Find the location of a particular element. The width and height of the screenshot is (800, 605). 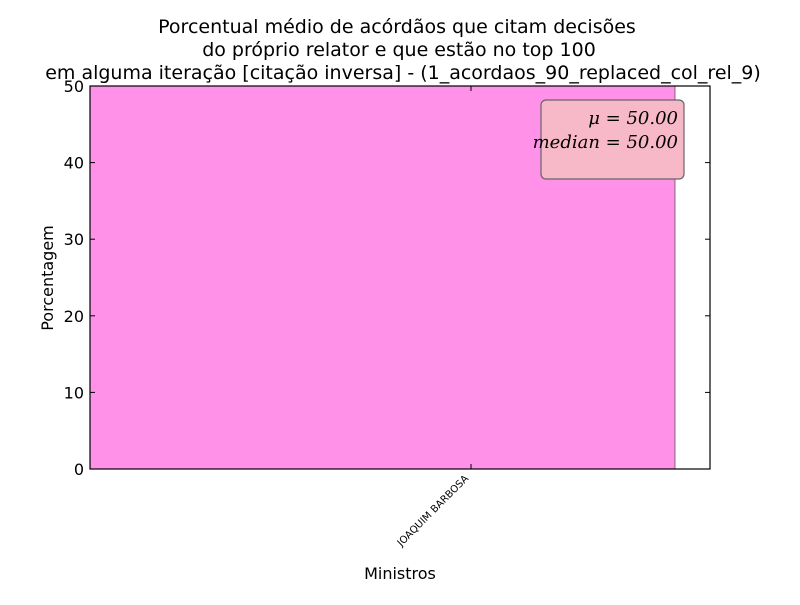

y-tick-label-0: 0 is located at coordinates (79, 469).